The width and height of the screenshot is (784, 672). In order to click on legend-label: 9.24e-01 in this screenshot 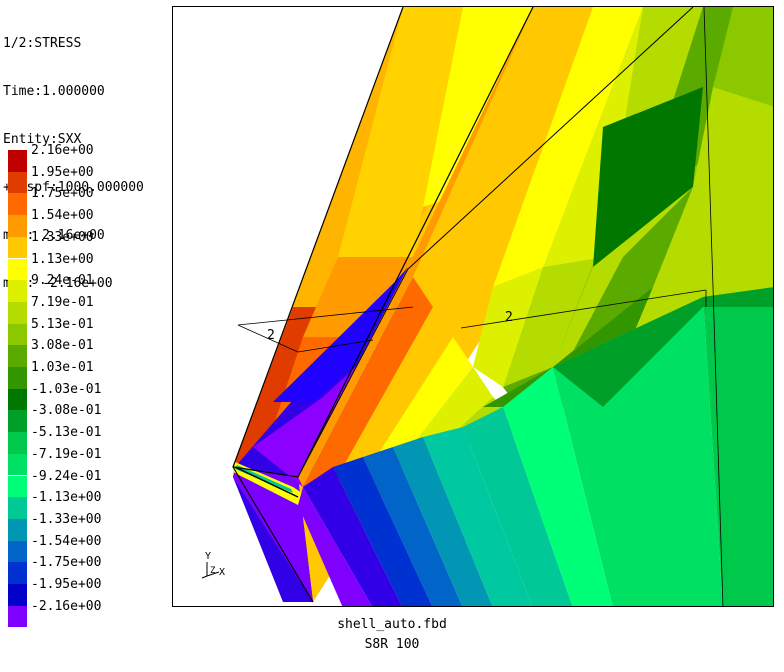, I will do `click(62, 281)`.